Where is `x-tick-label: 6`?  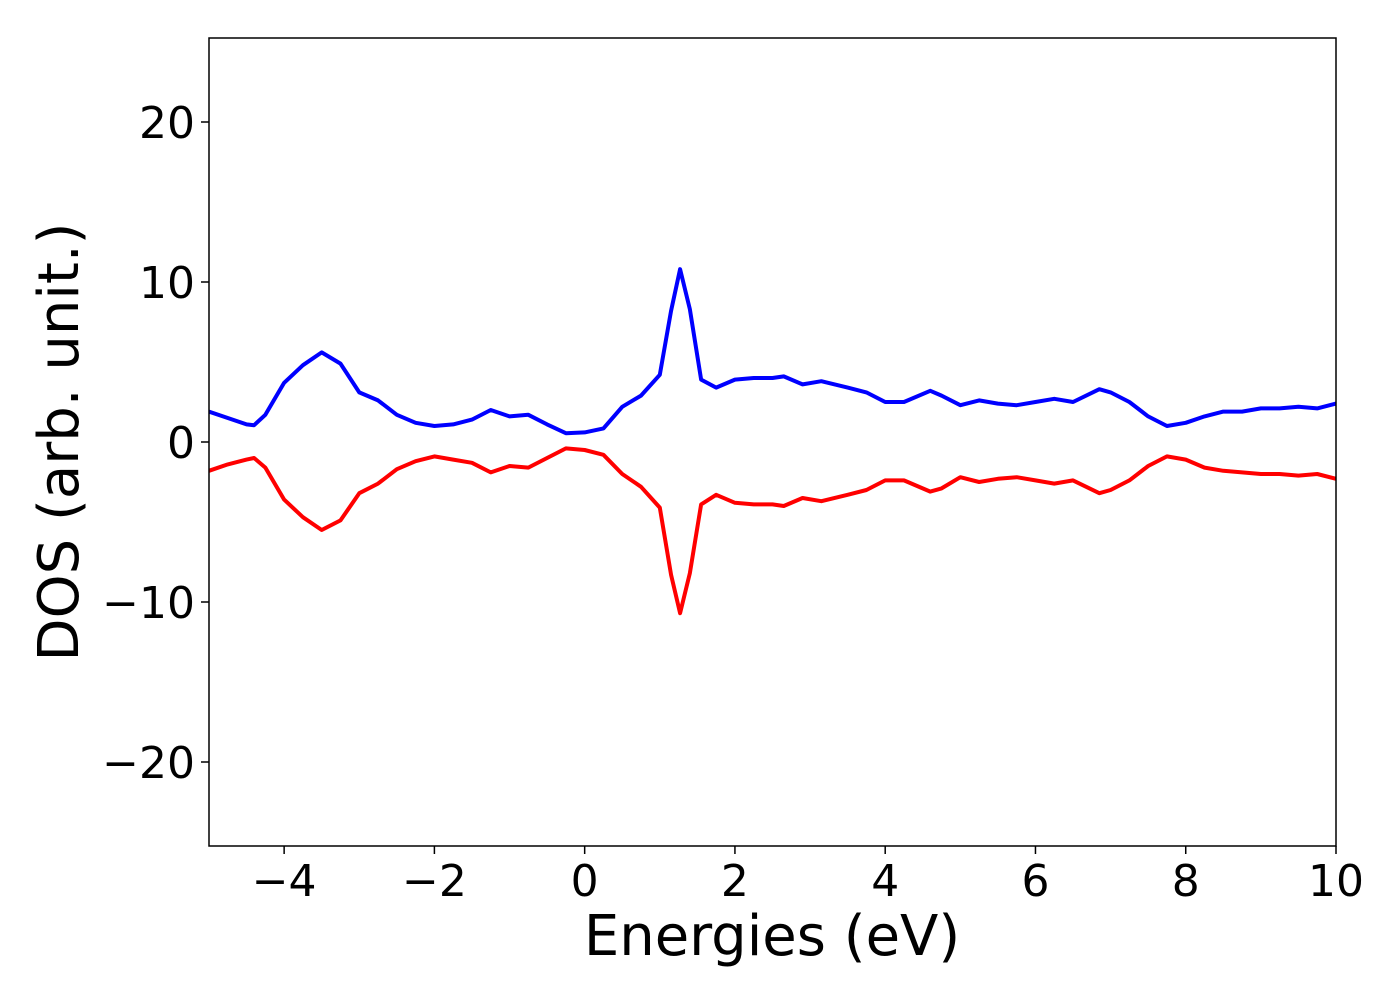
x-tick-label: 6 is located at coordinates (1035, 881).